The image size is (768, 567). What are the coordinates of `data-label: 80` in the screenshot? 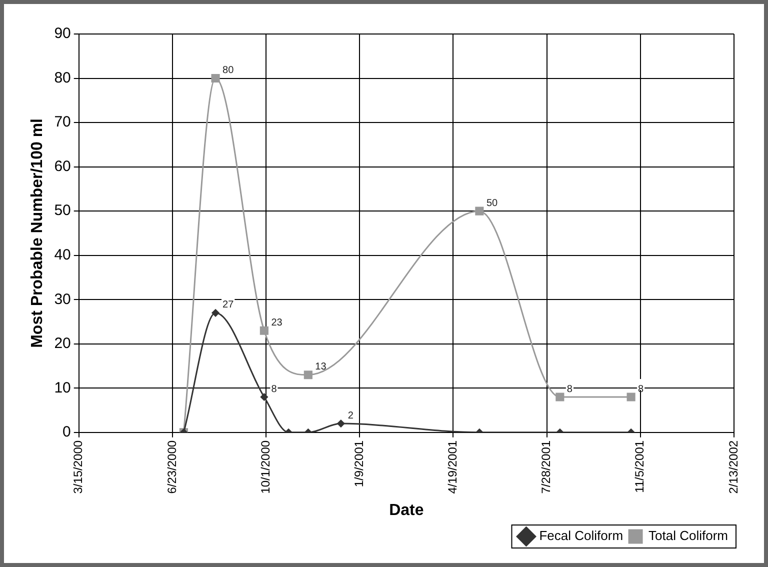 It's located at (228, 70).